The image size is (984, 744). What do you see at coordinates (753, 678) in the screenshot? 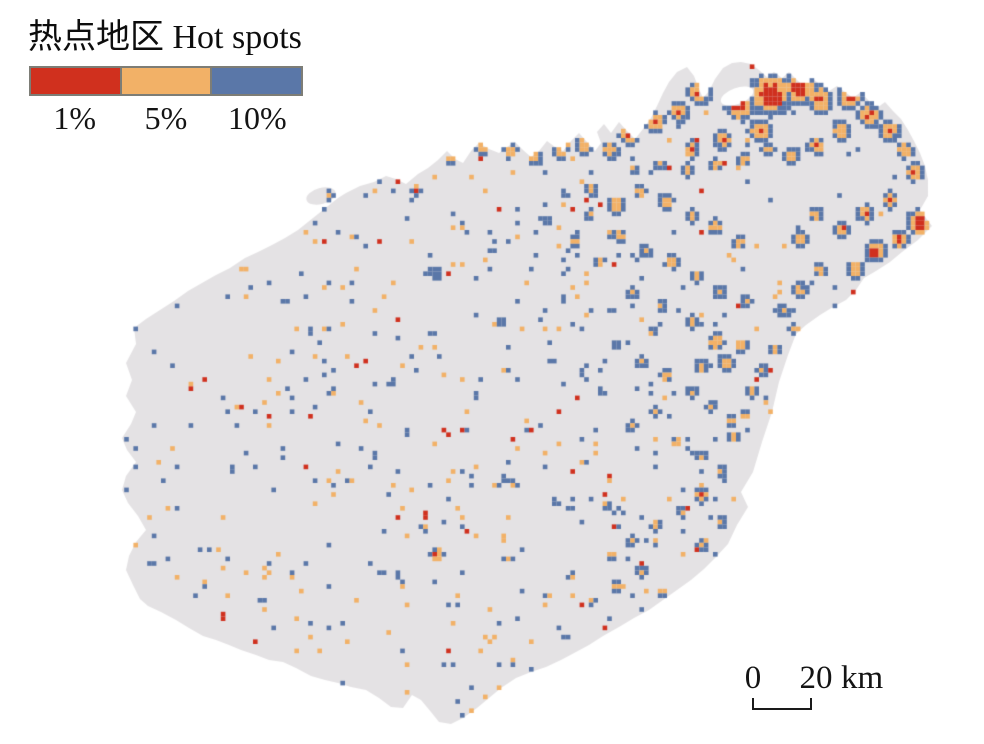
I see `scale-bar-zero-label: 0` at bounding box center [753, 678].